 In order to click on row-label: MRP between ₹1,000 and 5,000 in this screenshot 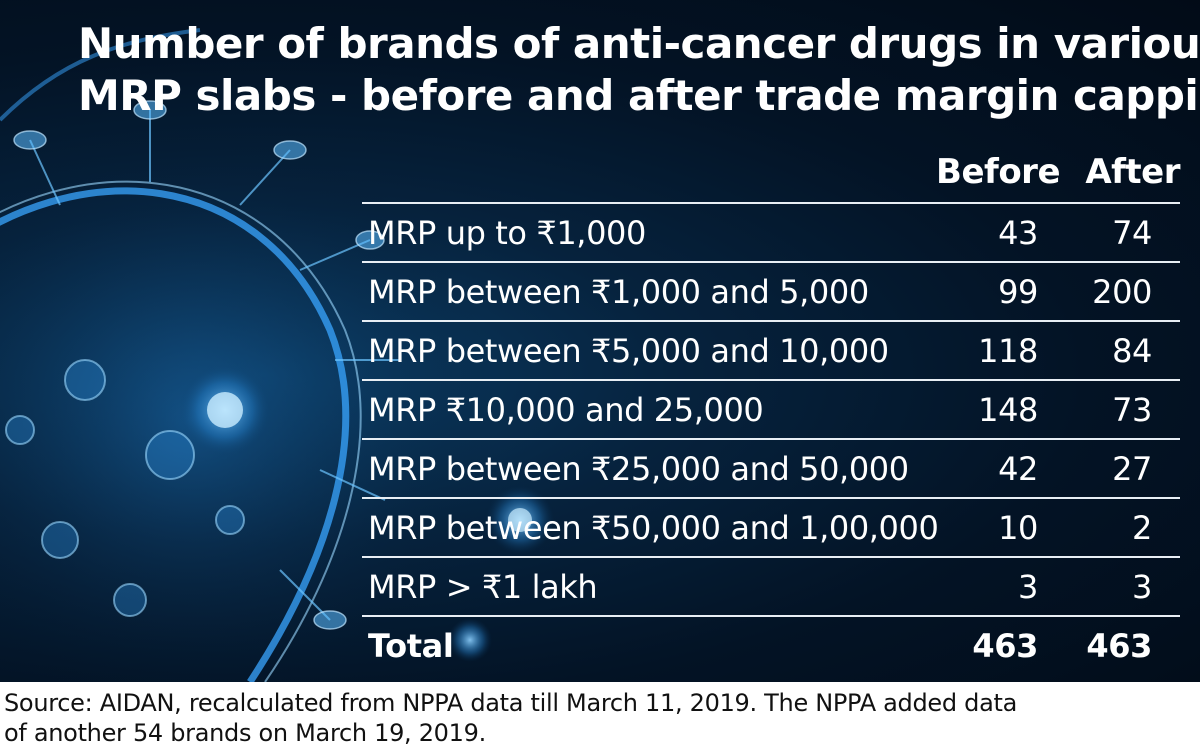, I will do `click(618, 292)`.